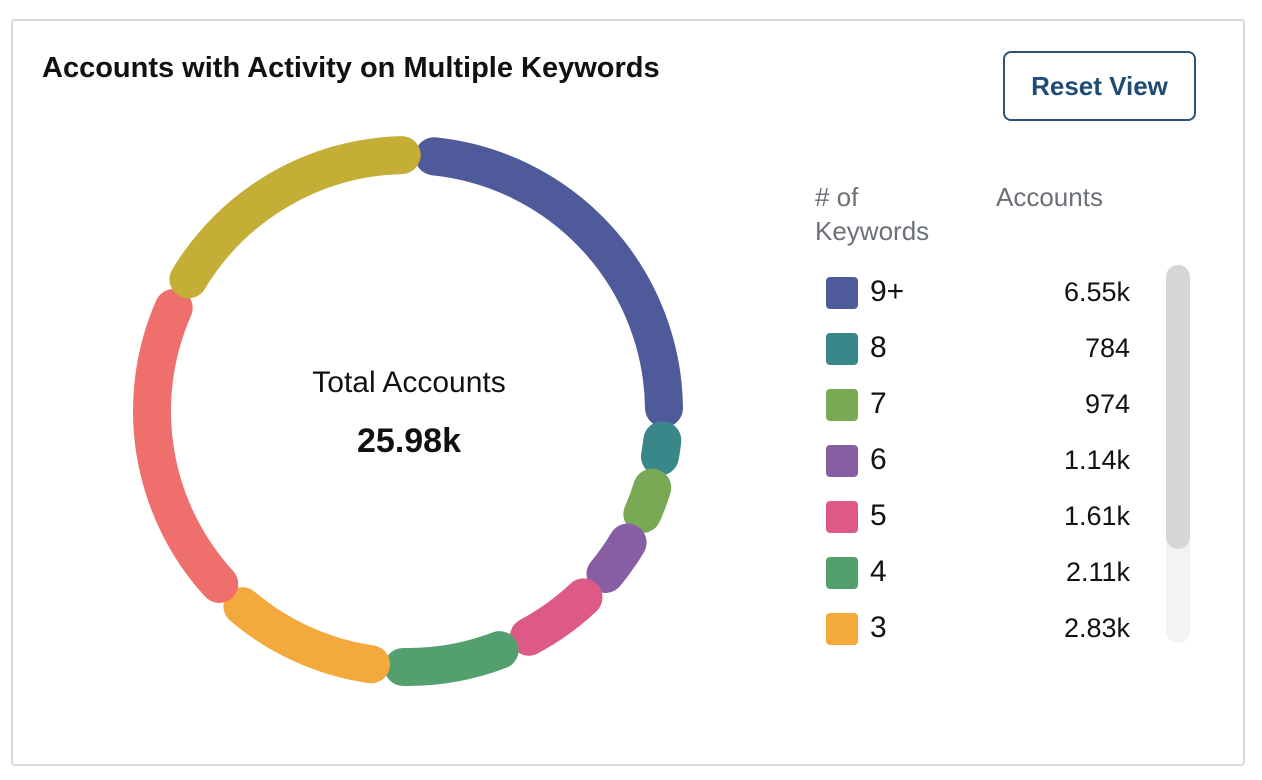  I want to click on legend-account-count: 784, so click(1107, 348).